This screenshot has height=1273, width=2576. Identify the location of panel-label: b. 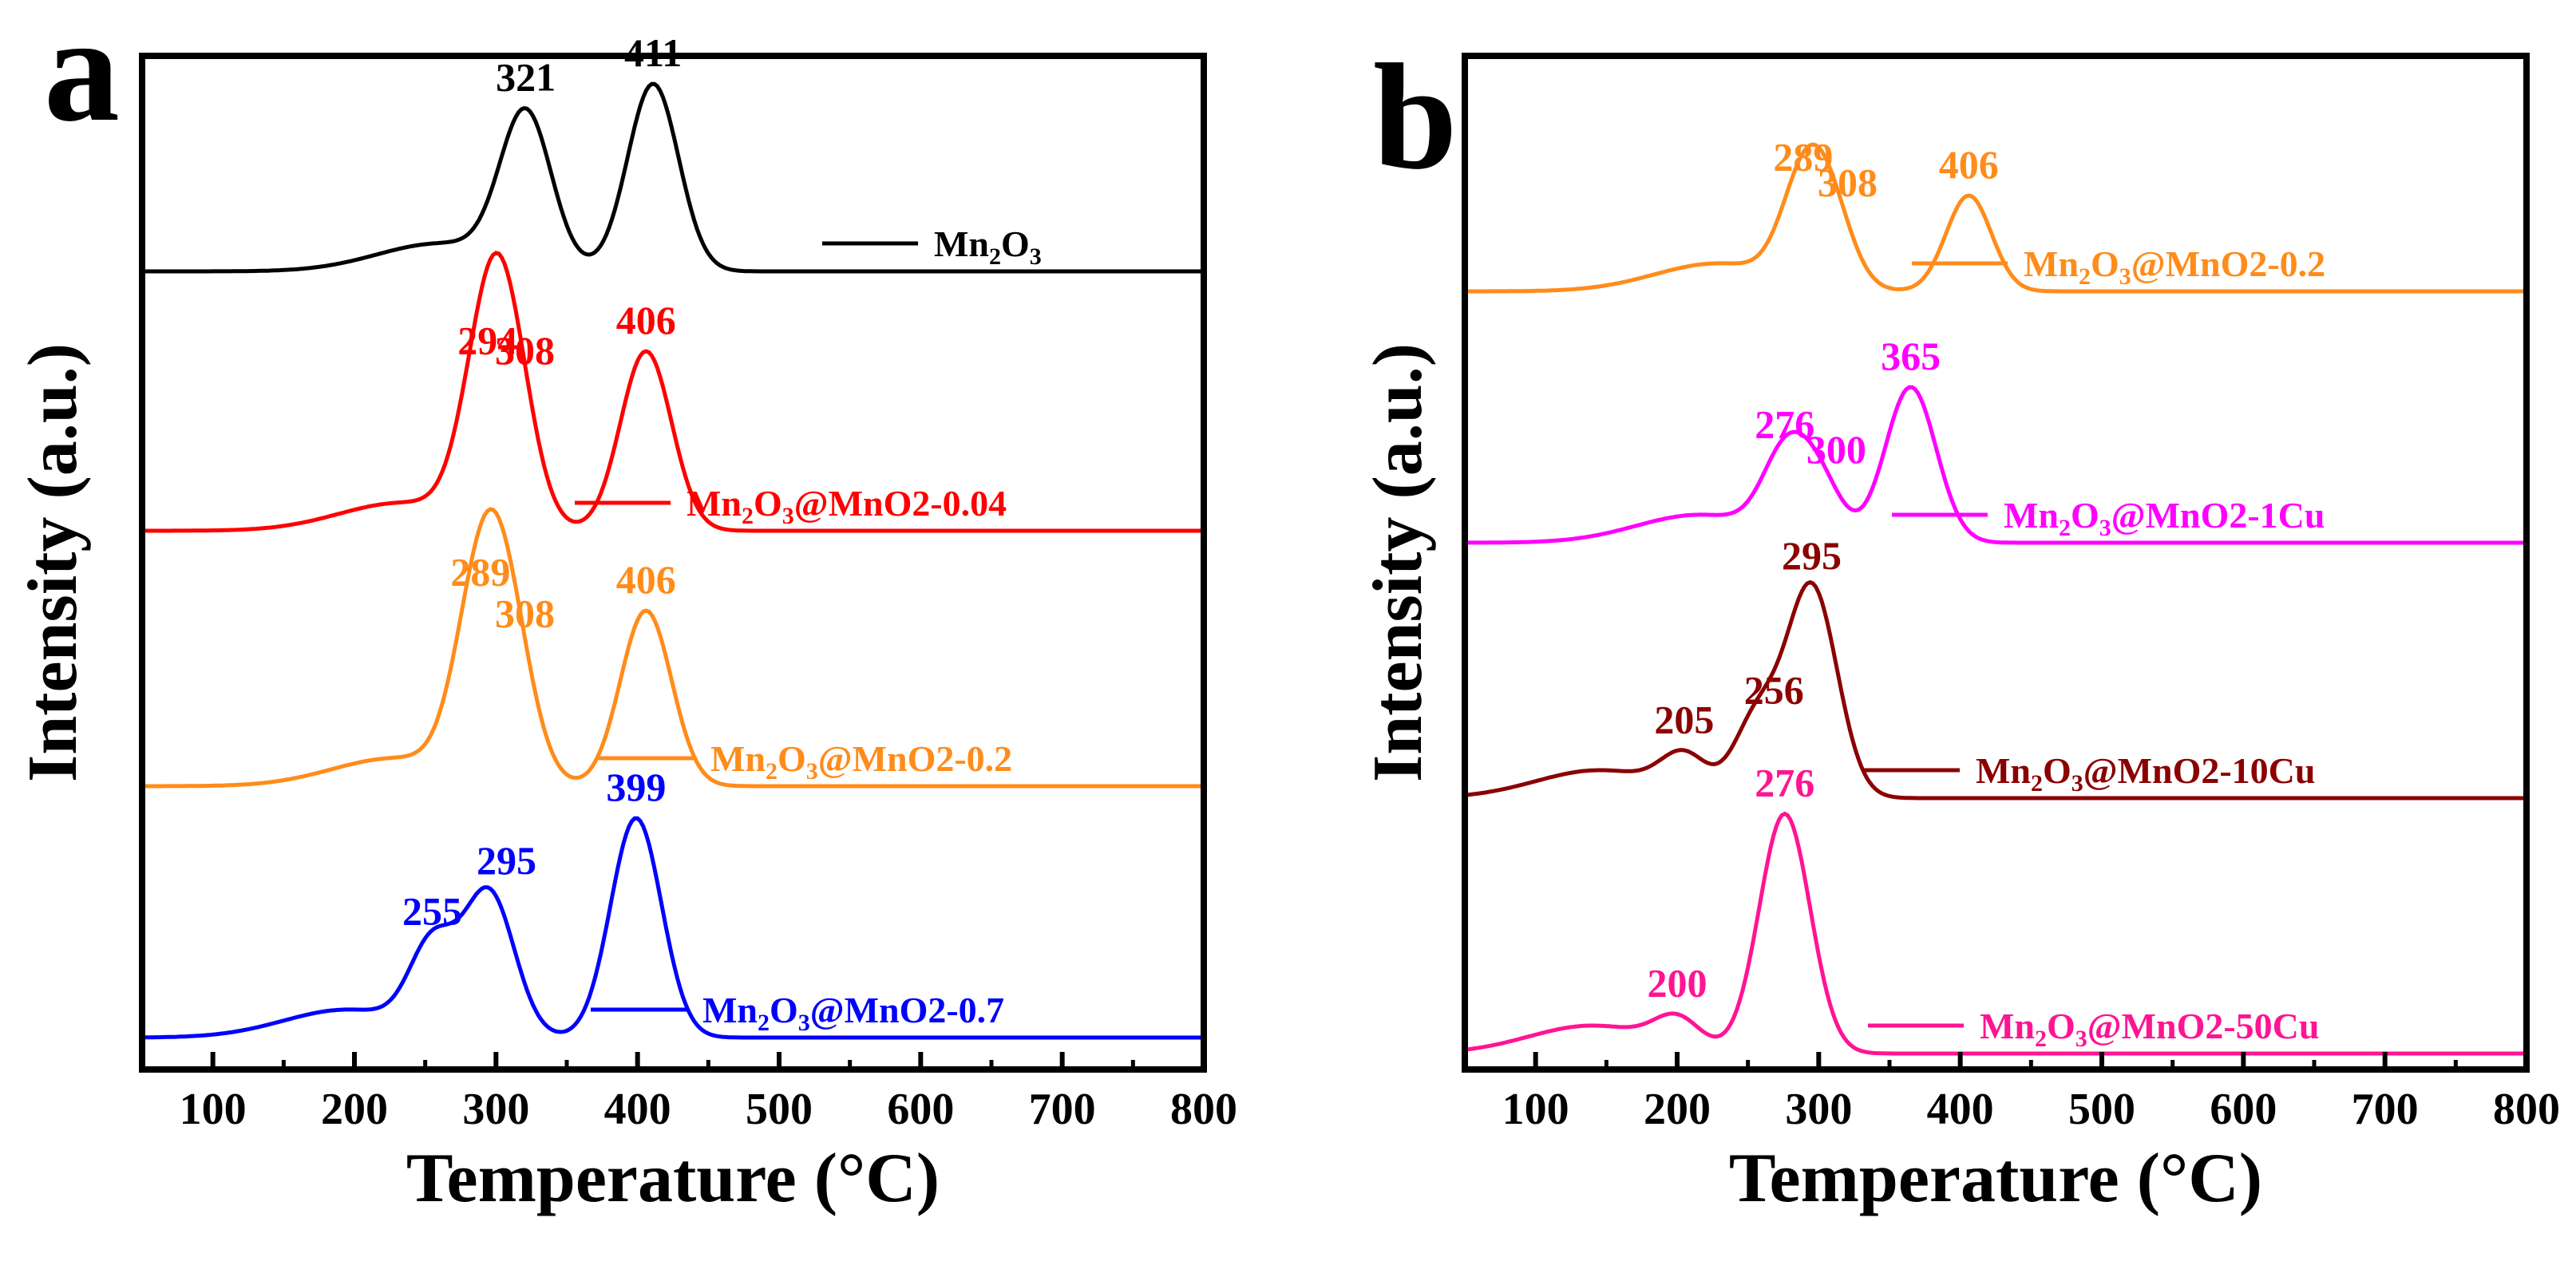
(1416, 118).